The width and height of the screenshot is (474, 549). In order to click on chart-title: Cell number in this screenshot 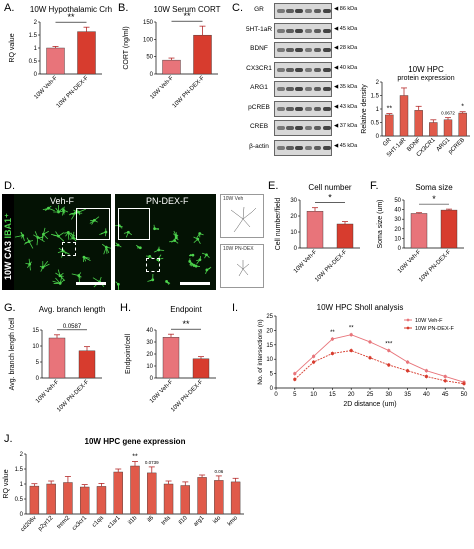, I will do `click(329, 187)`.